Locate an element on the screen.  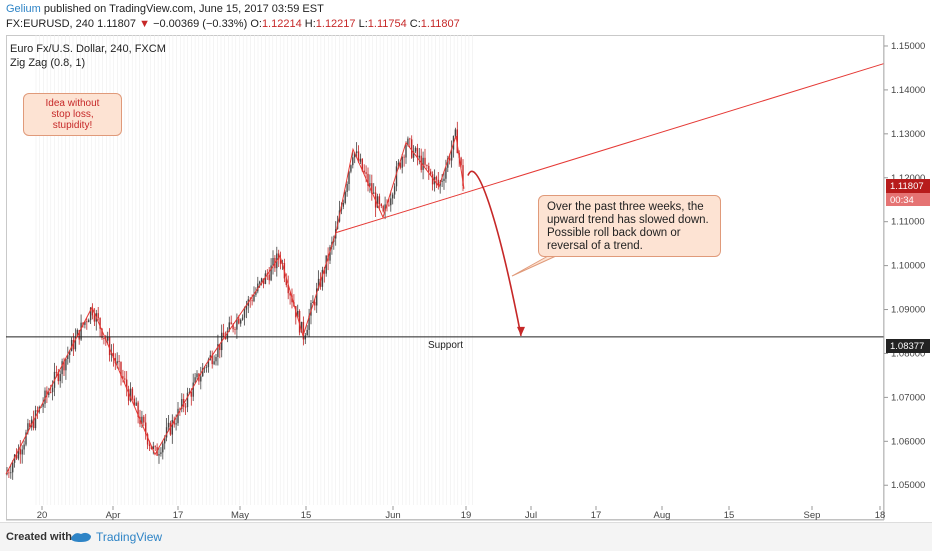
price-tick-label: 1.15000 is located at coordinates (908, 46).